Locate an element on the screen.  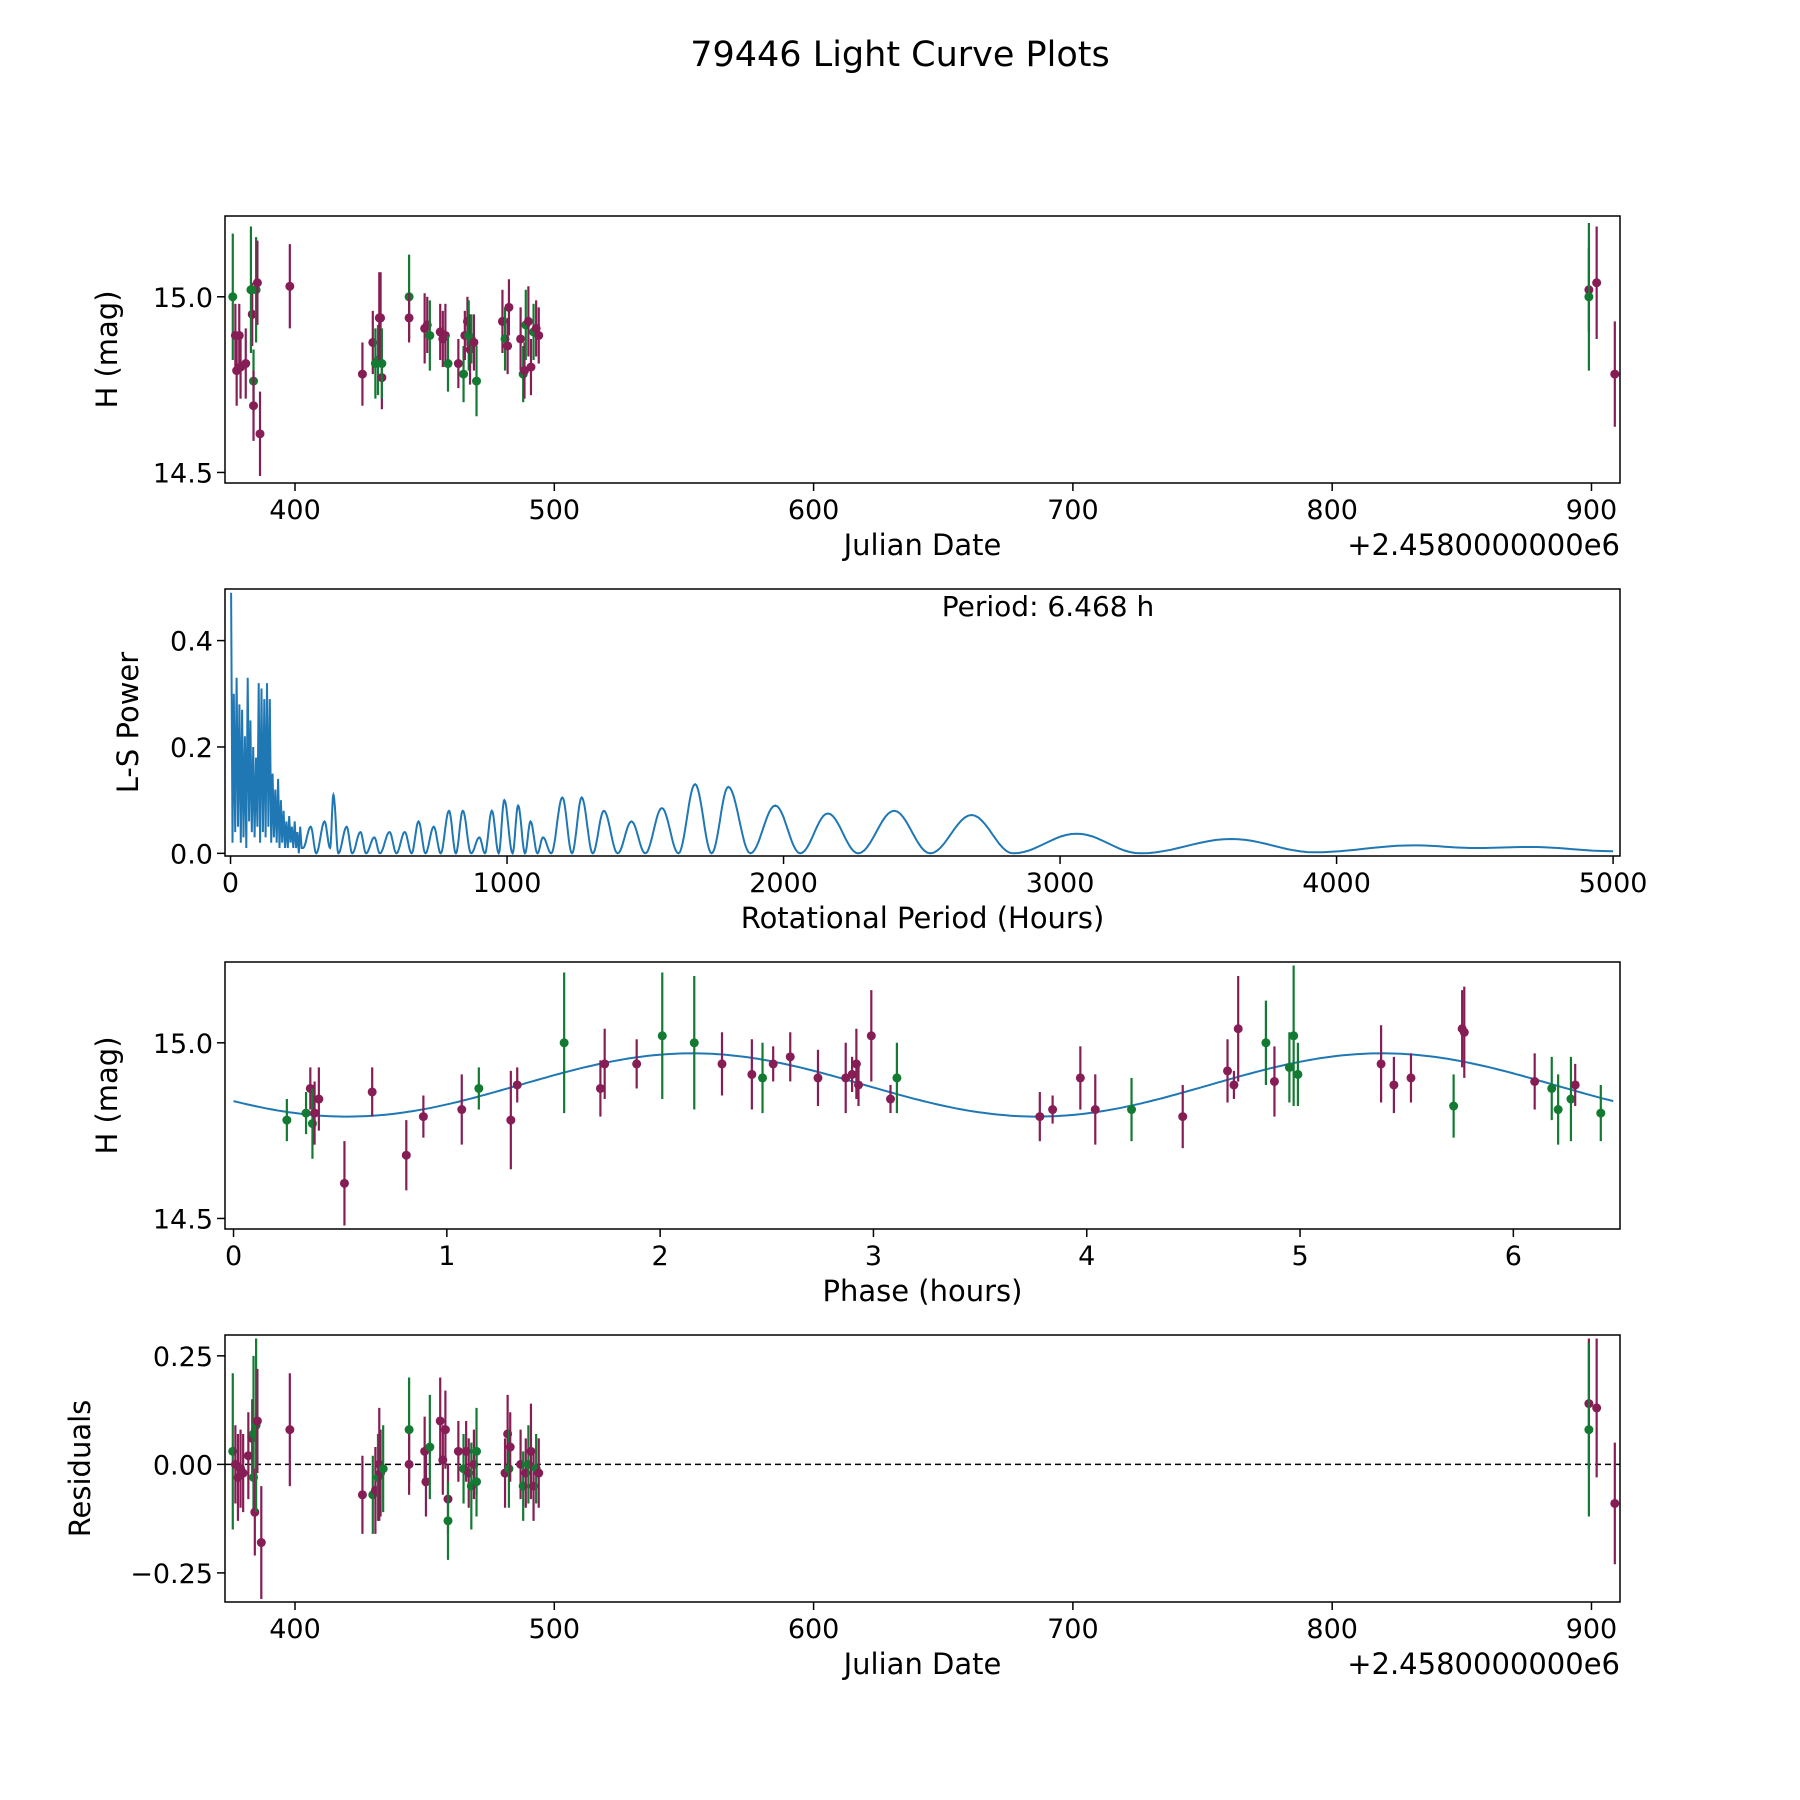
x-tick-label: 1 is located at coordinates (446, 1256).